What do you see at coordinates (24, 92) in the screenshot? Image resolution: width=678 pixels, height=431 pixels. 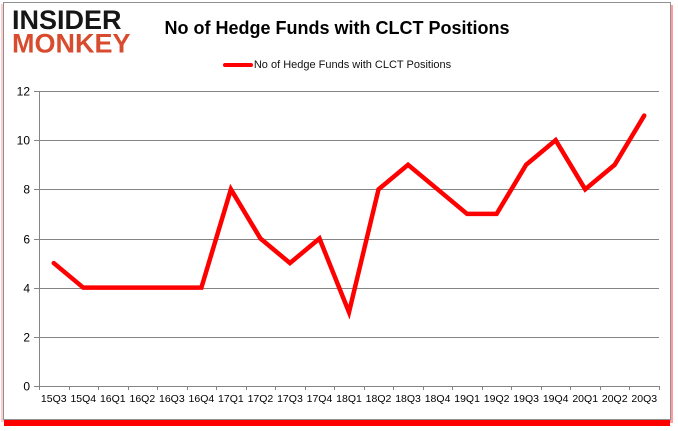 I see `y-tick-label: 12` at bounding box center [24, 92].